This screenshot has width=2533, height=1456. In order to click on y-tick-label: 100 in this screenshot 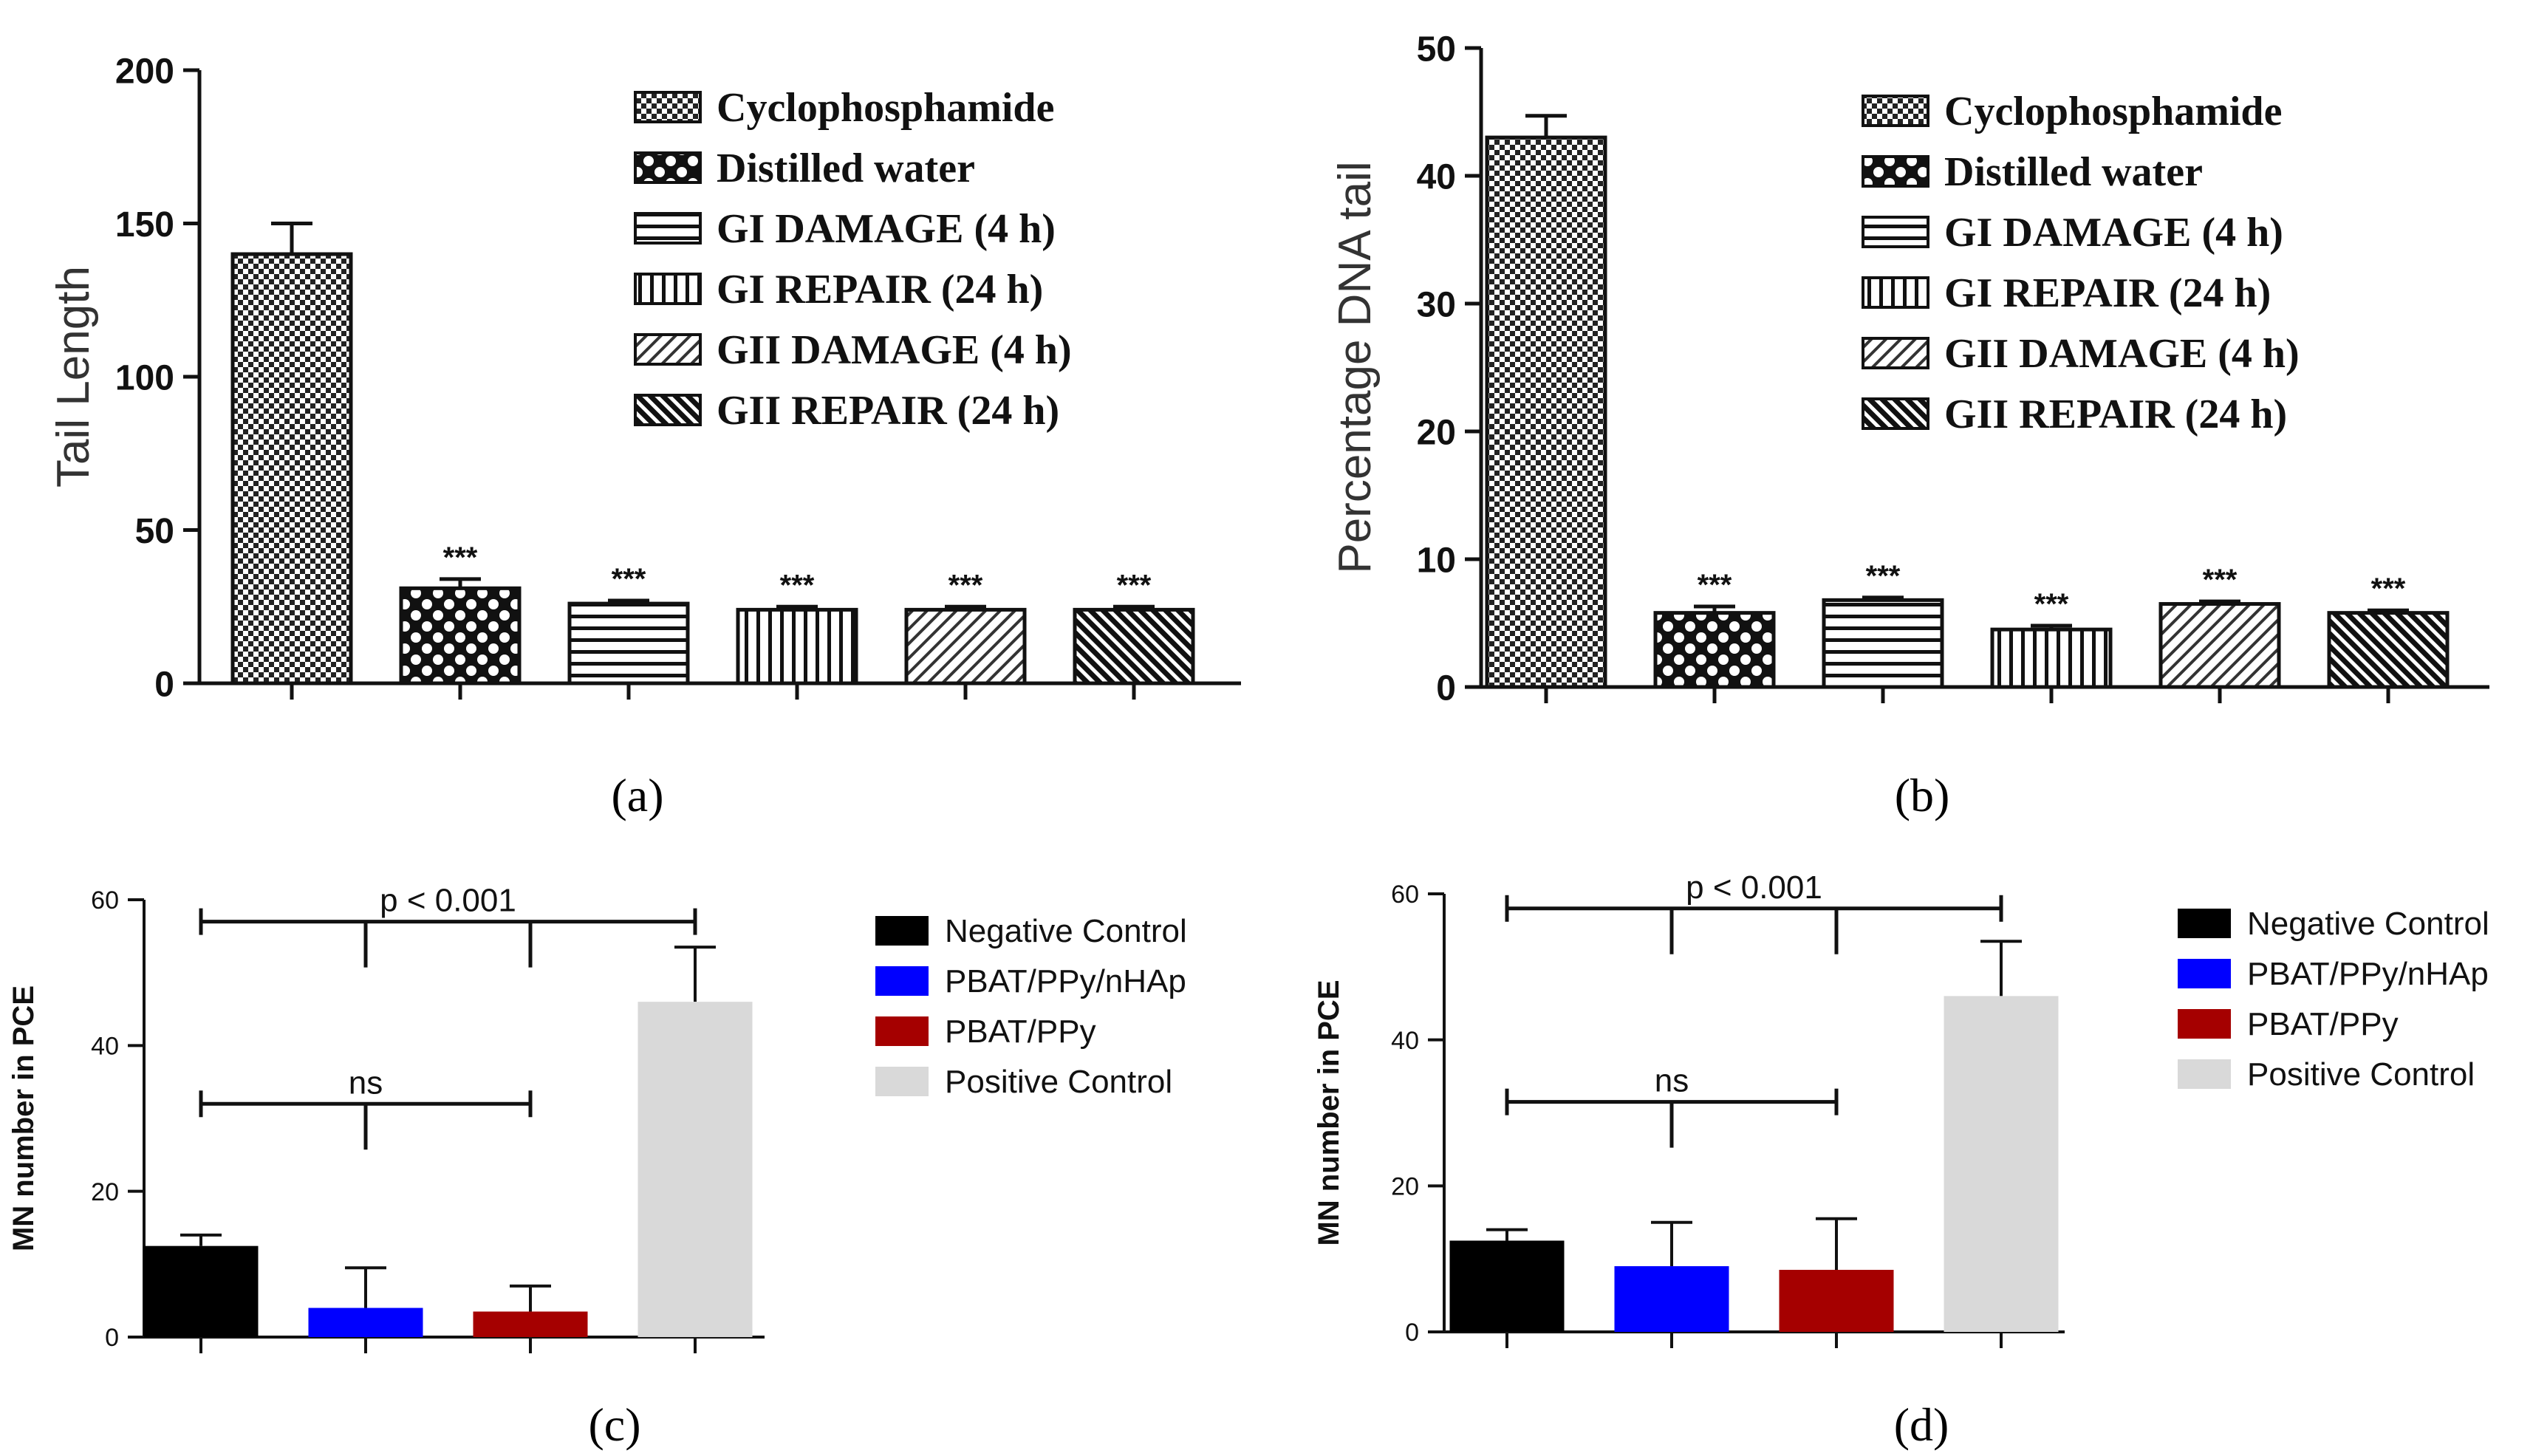, I will do `click(144, 377)`.